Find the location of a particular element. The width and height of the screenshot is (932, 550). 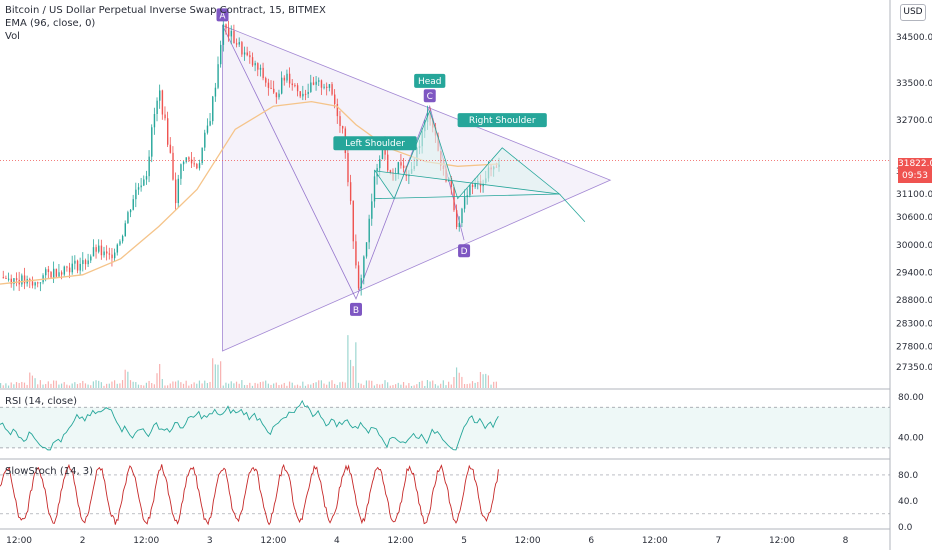

hs-label-text: Left Shoulder is located at coordinates (375, 144).